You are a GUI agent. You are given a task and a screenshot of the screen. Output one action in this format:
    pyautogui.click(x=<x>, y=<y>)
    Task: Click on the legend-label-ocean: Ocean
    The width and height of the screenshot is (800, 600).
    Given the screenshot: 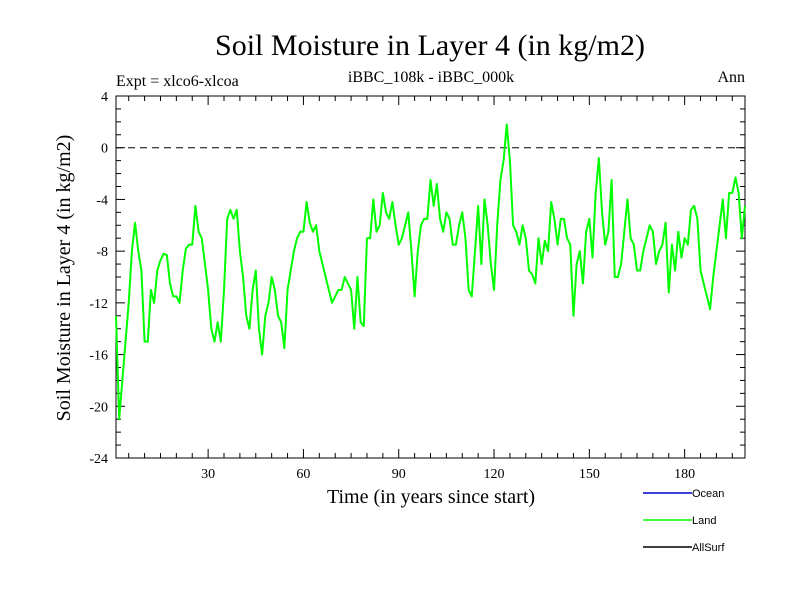 What is the action you would take?
    pyautogui.click(x=708, y=494)
    